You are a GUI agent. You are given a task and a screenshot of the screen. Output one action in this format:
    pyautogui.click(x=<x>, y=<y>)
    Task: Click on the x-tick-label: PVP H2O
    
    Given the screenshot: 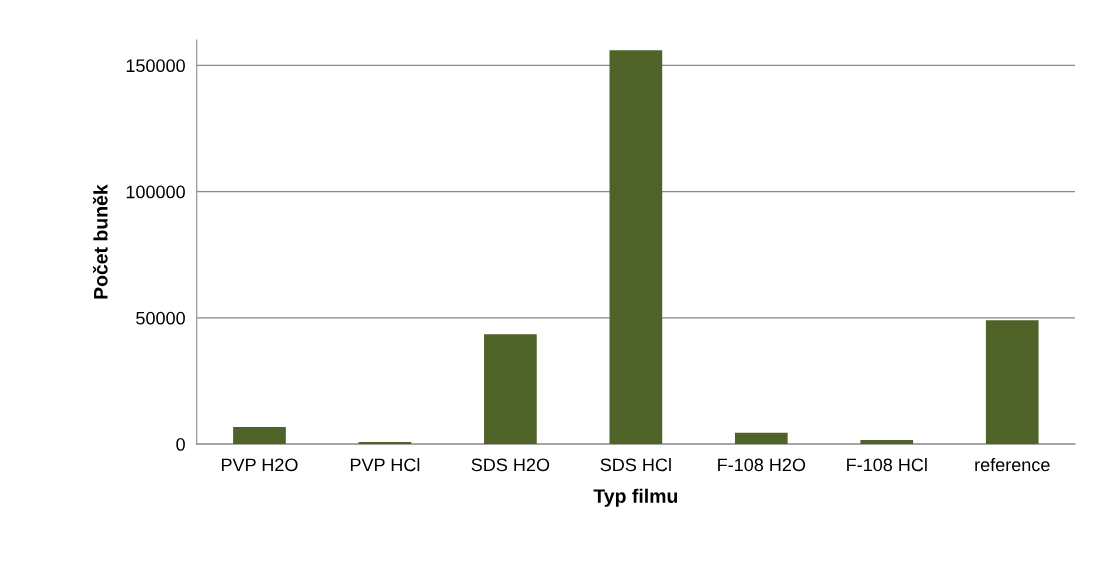 What is the action you would take?
    pyautogui.click(x=259, y=465)
    